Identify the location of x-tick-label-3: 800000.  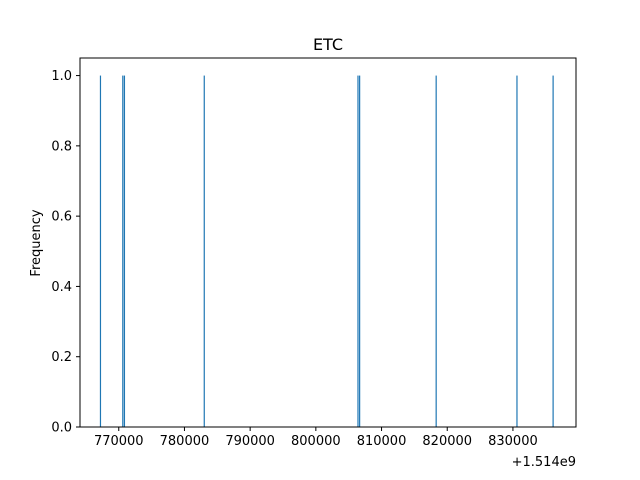
(316, 441).